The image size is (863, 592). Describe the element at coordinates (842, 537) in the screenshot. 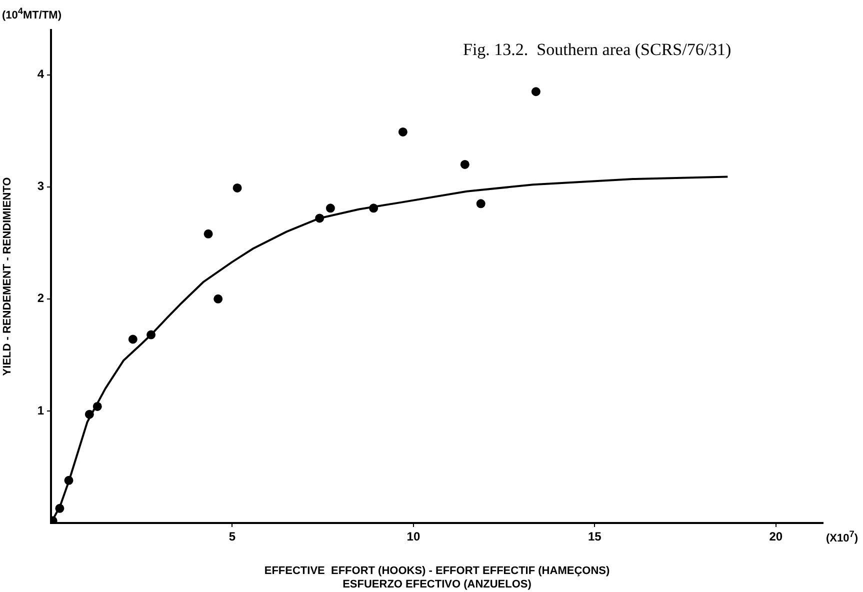

I see `text: (X10$^{7}$)` at that location.